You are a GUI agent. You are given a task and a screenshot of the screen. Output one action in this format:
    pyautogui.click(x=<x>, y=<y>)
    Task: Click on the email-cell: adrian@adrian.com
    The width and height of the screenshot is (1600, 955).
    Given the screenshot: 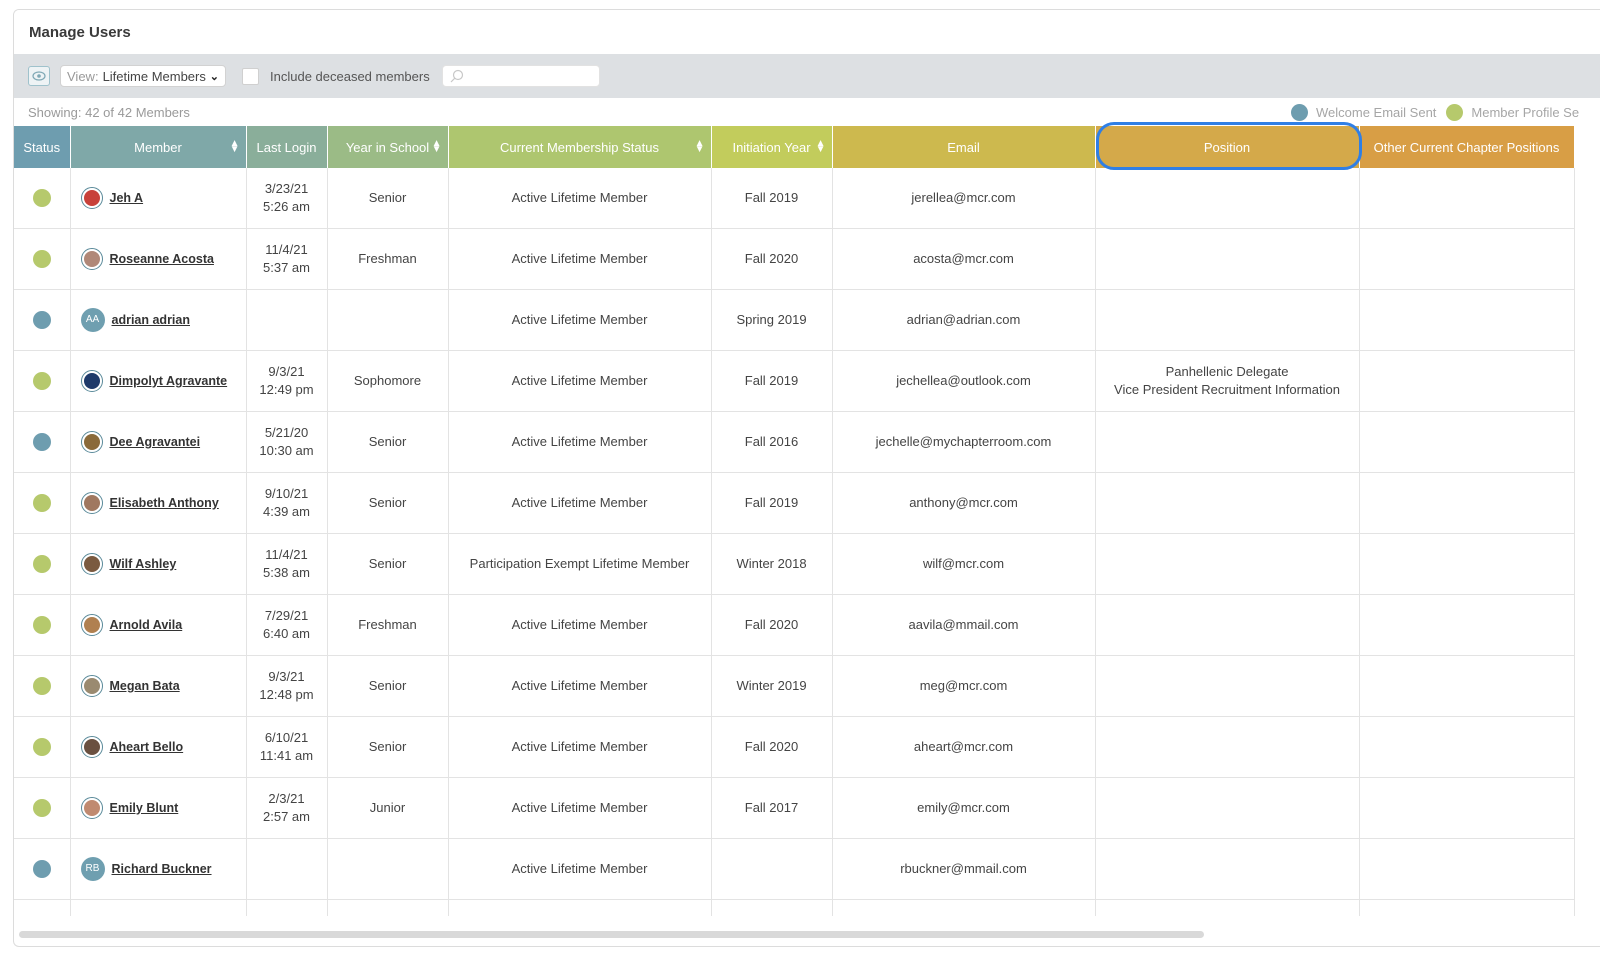 What is the action you would take?
    pyautogui.click(x=964, y=320)
    